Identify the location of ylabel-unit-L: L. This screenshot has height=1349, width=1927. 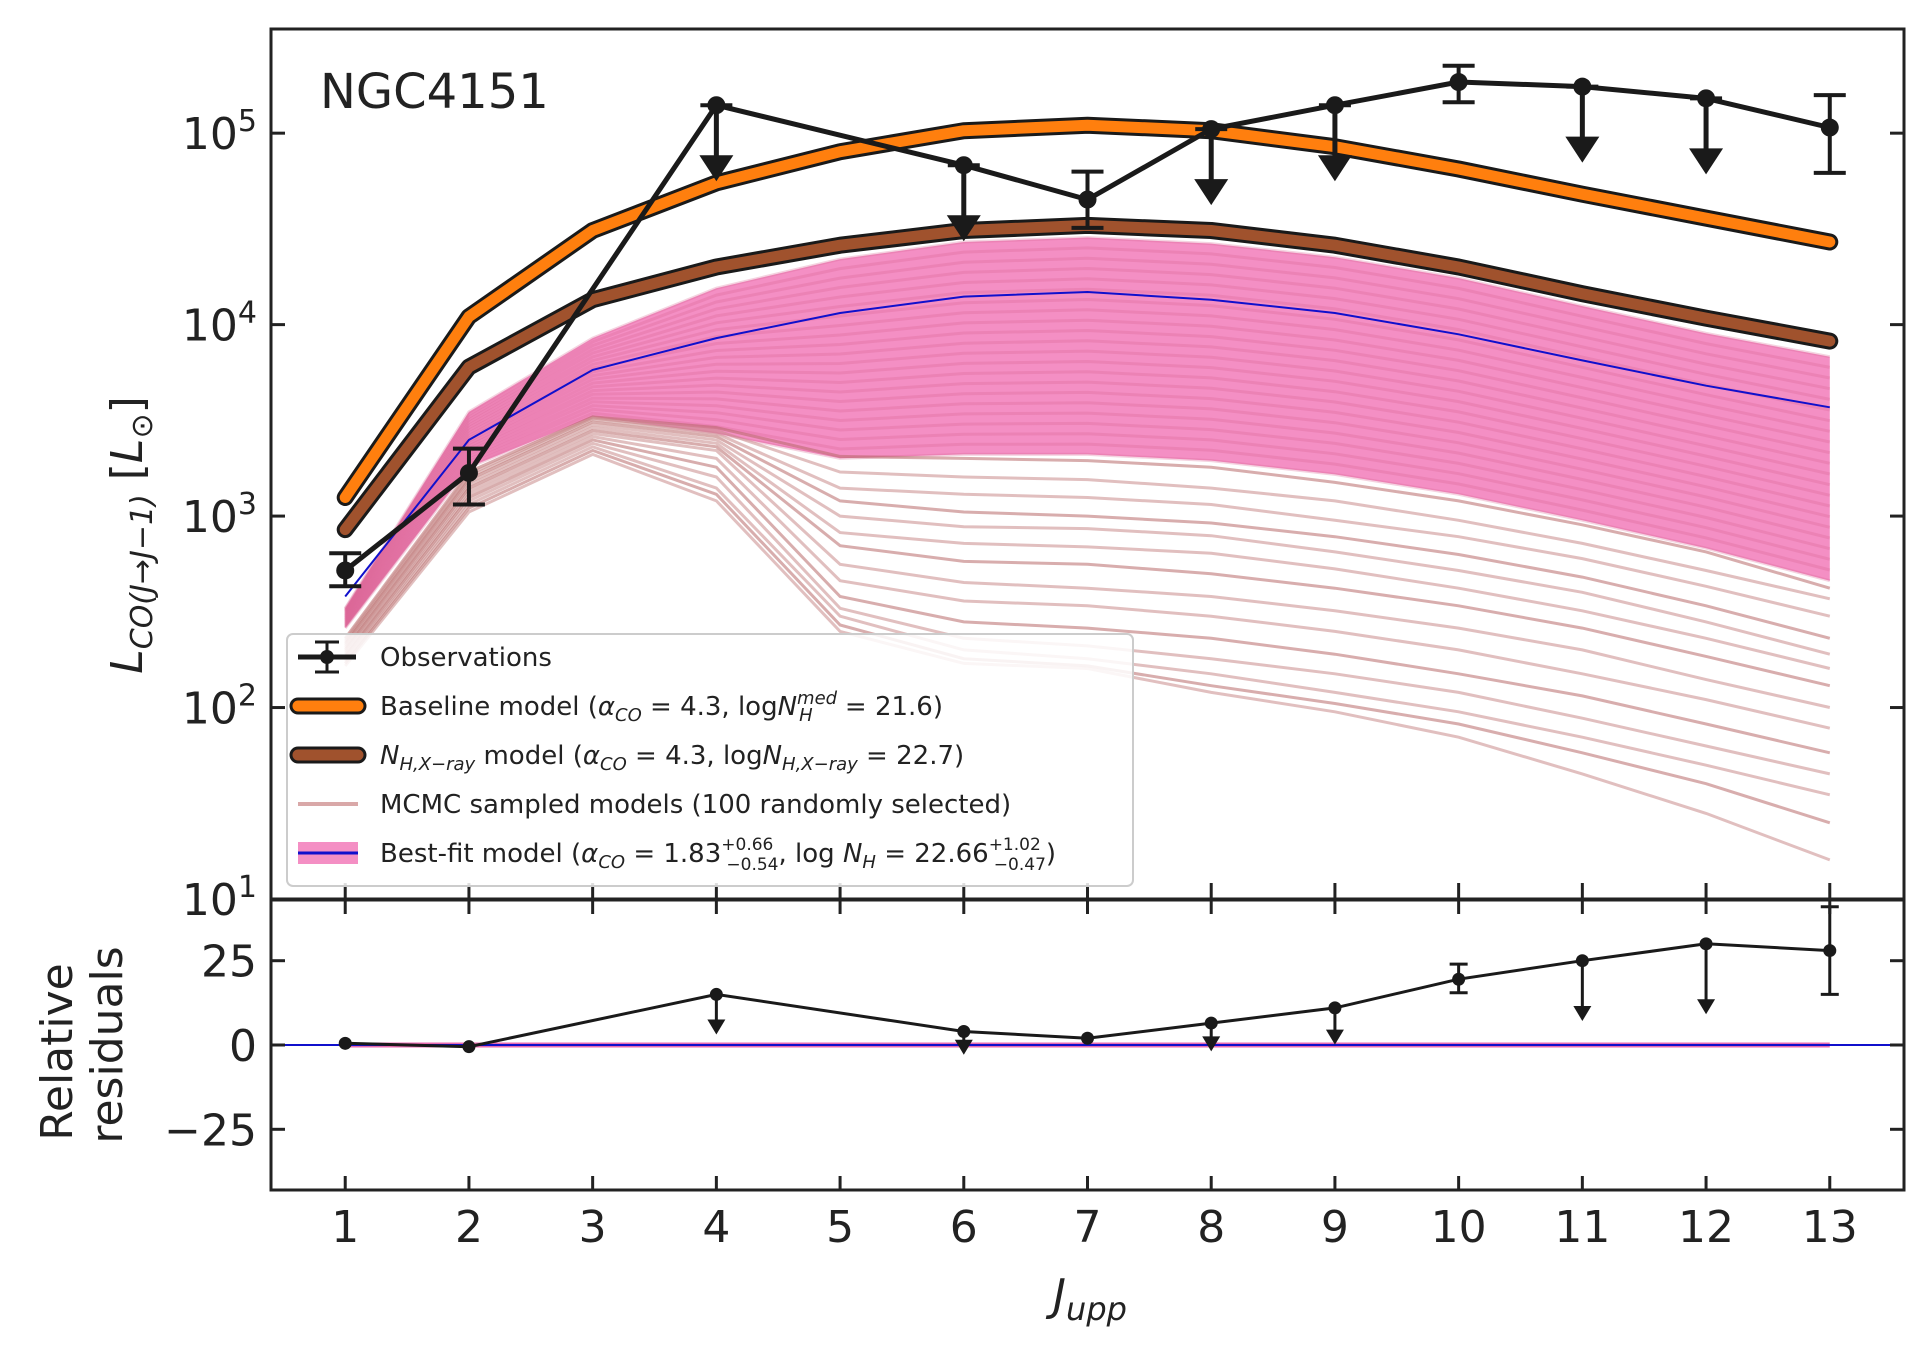
(127, 451).